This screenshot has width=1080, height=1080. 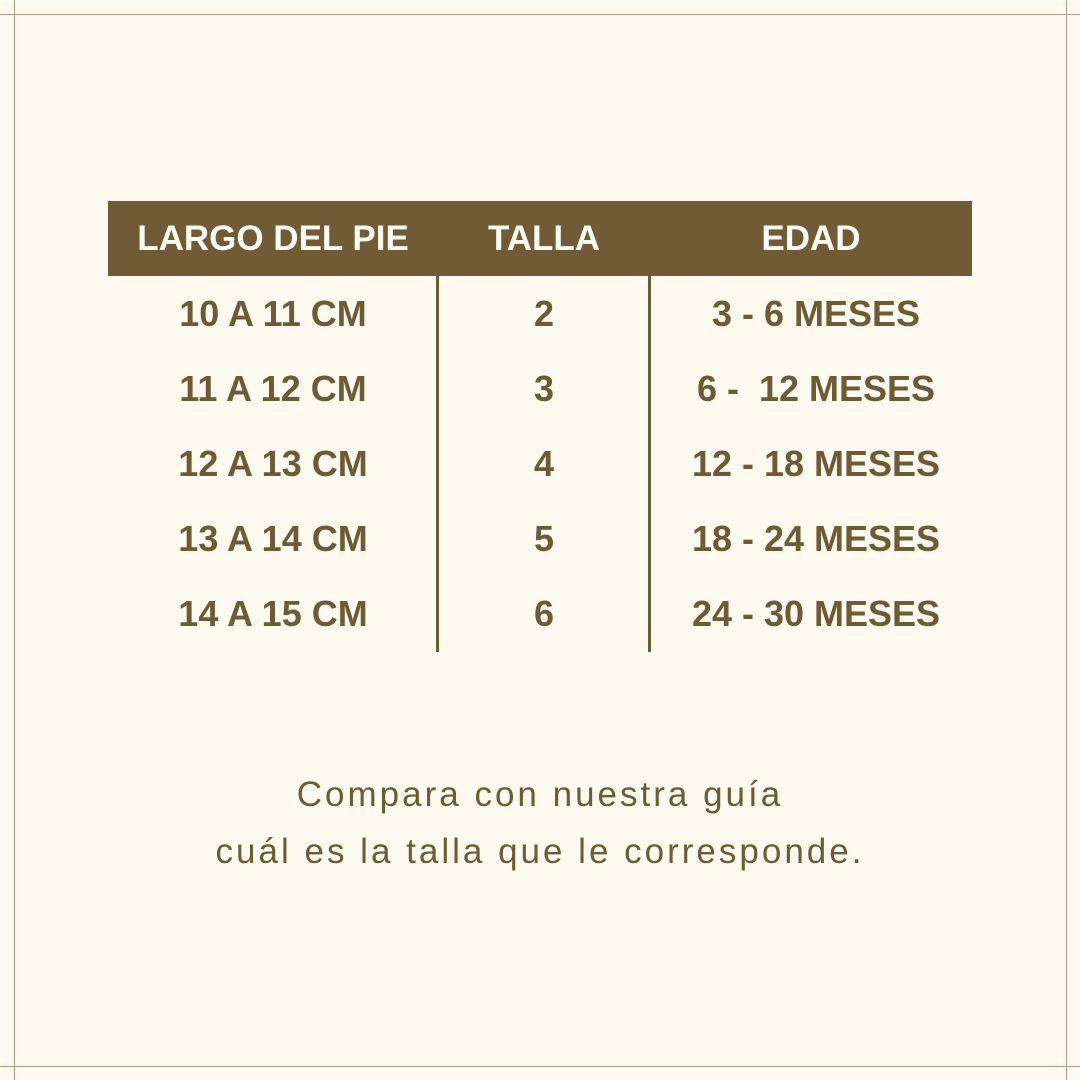 What do you see at coordinates (544, 613) in the screenshot?
I see `size-cell: 6` at bounding box center [544, 613].